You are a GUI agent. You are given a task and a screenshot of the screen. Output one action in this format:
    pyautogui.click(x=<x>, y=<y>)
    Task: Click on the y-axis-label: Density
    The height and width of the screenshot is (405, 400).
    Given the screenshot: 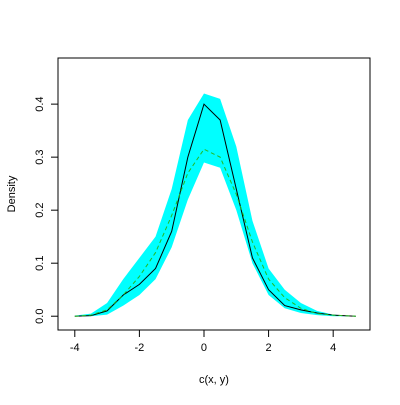 What is the action you would take?
    pyautogui.click(x=12, y=193)
    